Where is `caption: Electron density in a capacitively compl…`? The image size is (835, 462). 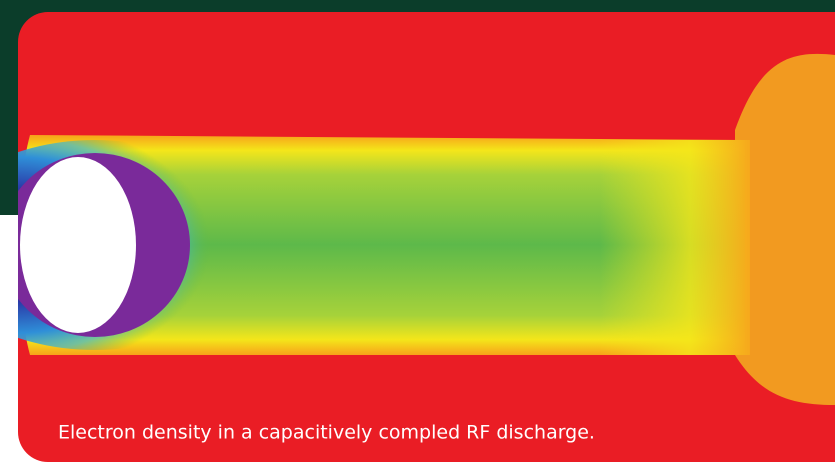 caption: Electron density in a capacitively compl… is located at coordinates (326, 433).